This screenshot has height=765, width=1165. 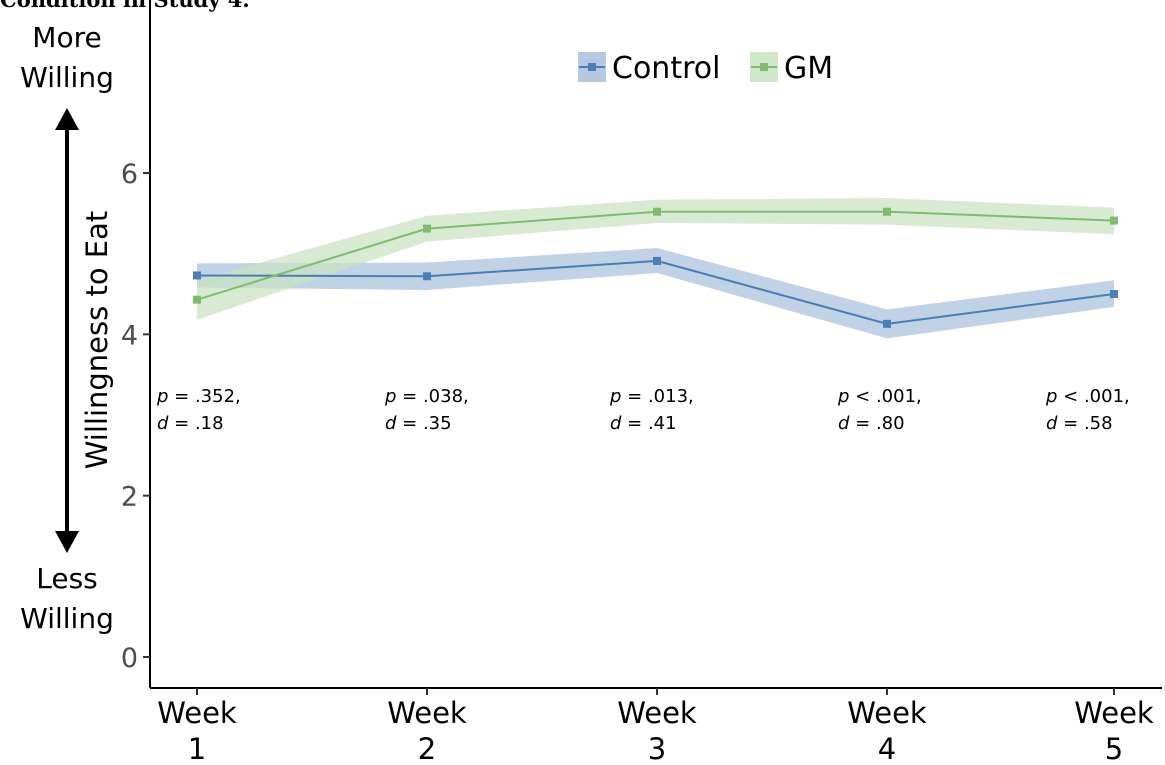 I want to click on effect-size-label: d = .18, so click(x=190, y=423).